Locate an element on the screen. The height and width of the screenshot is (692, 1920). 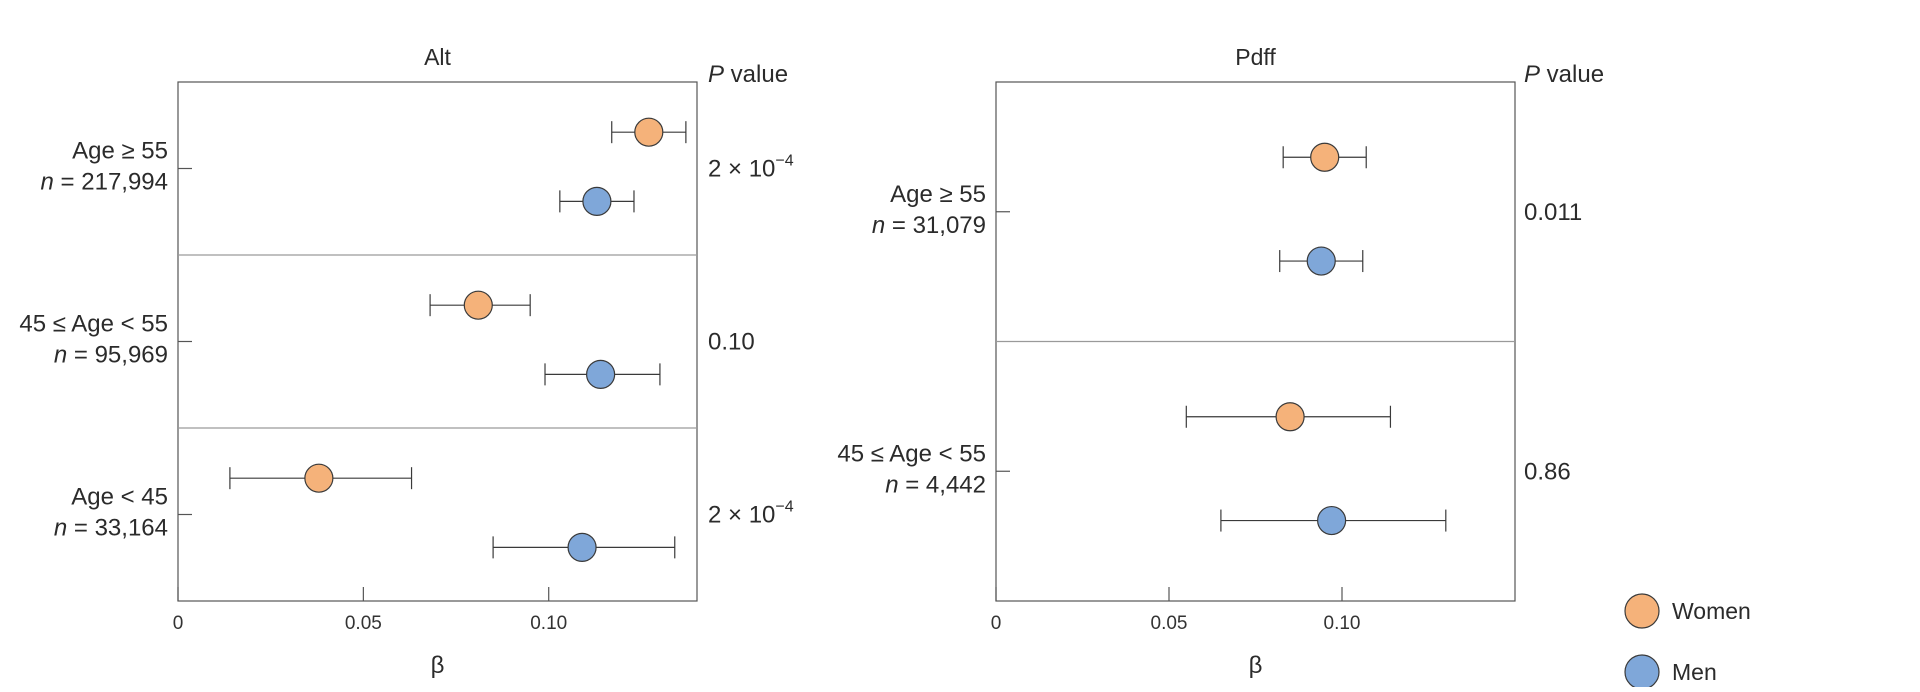
legend: Women Men is located at coordinates (1687, 641).